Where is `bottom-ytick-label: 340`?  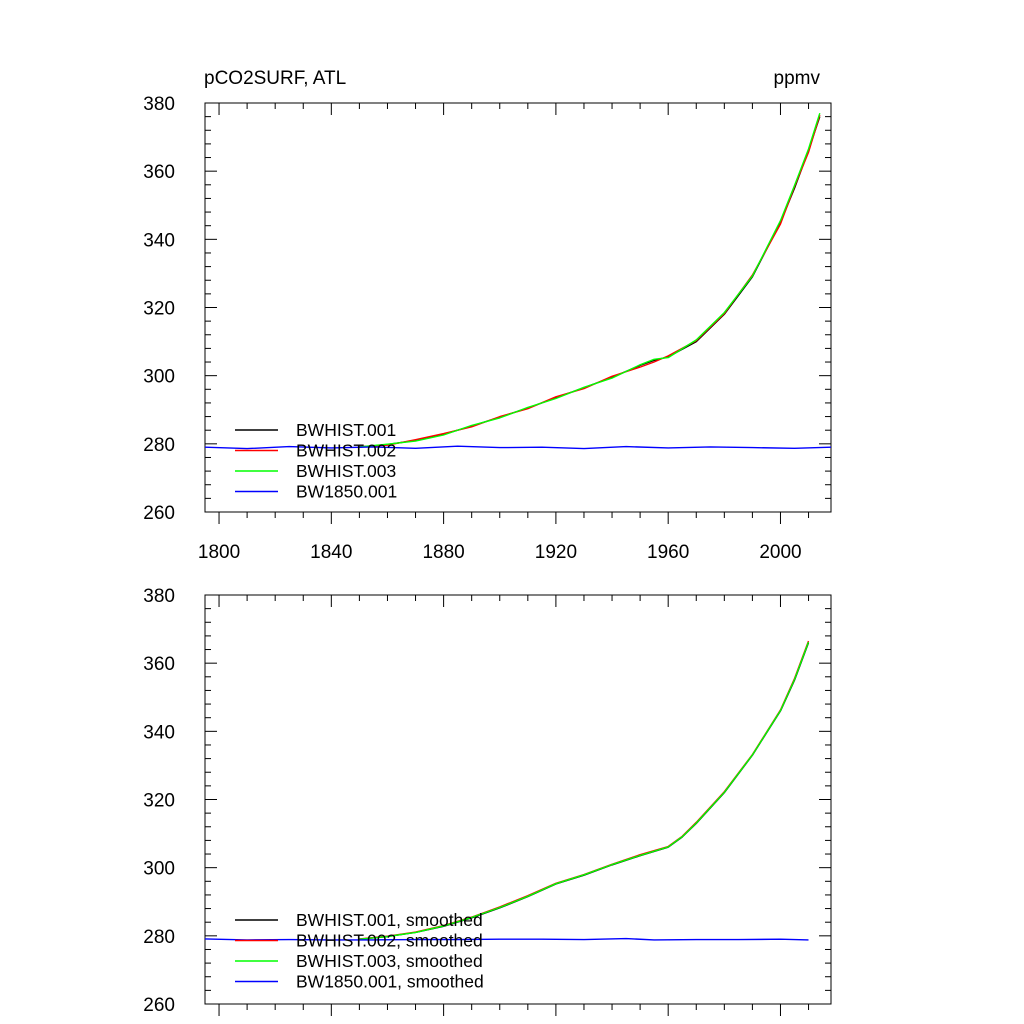 bottom-ytick-label: 340 is located at coordinates (159, 732).